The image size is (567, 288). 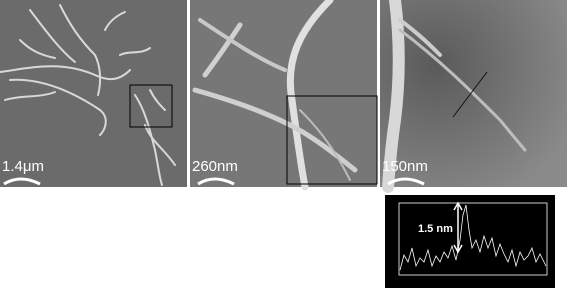 I want to click on scale-label: 150nm, so click(x=405, y=166).